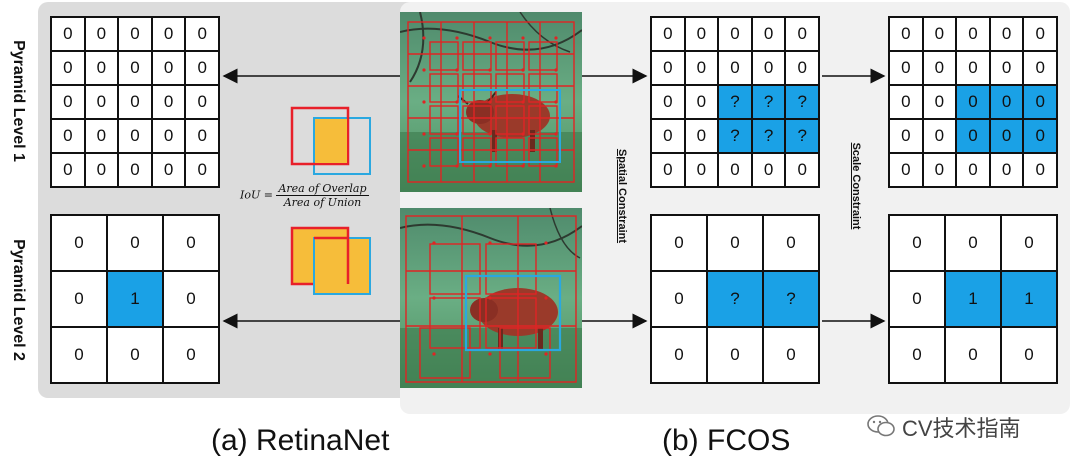 The height and width of the screenshot is (473, 1080). I want to click on caption-retinanet: (a) RetinaNet, so click(300, 440).